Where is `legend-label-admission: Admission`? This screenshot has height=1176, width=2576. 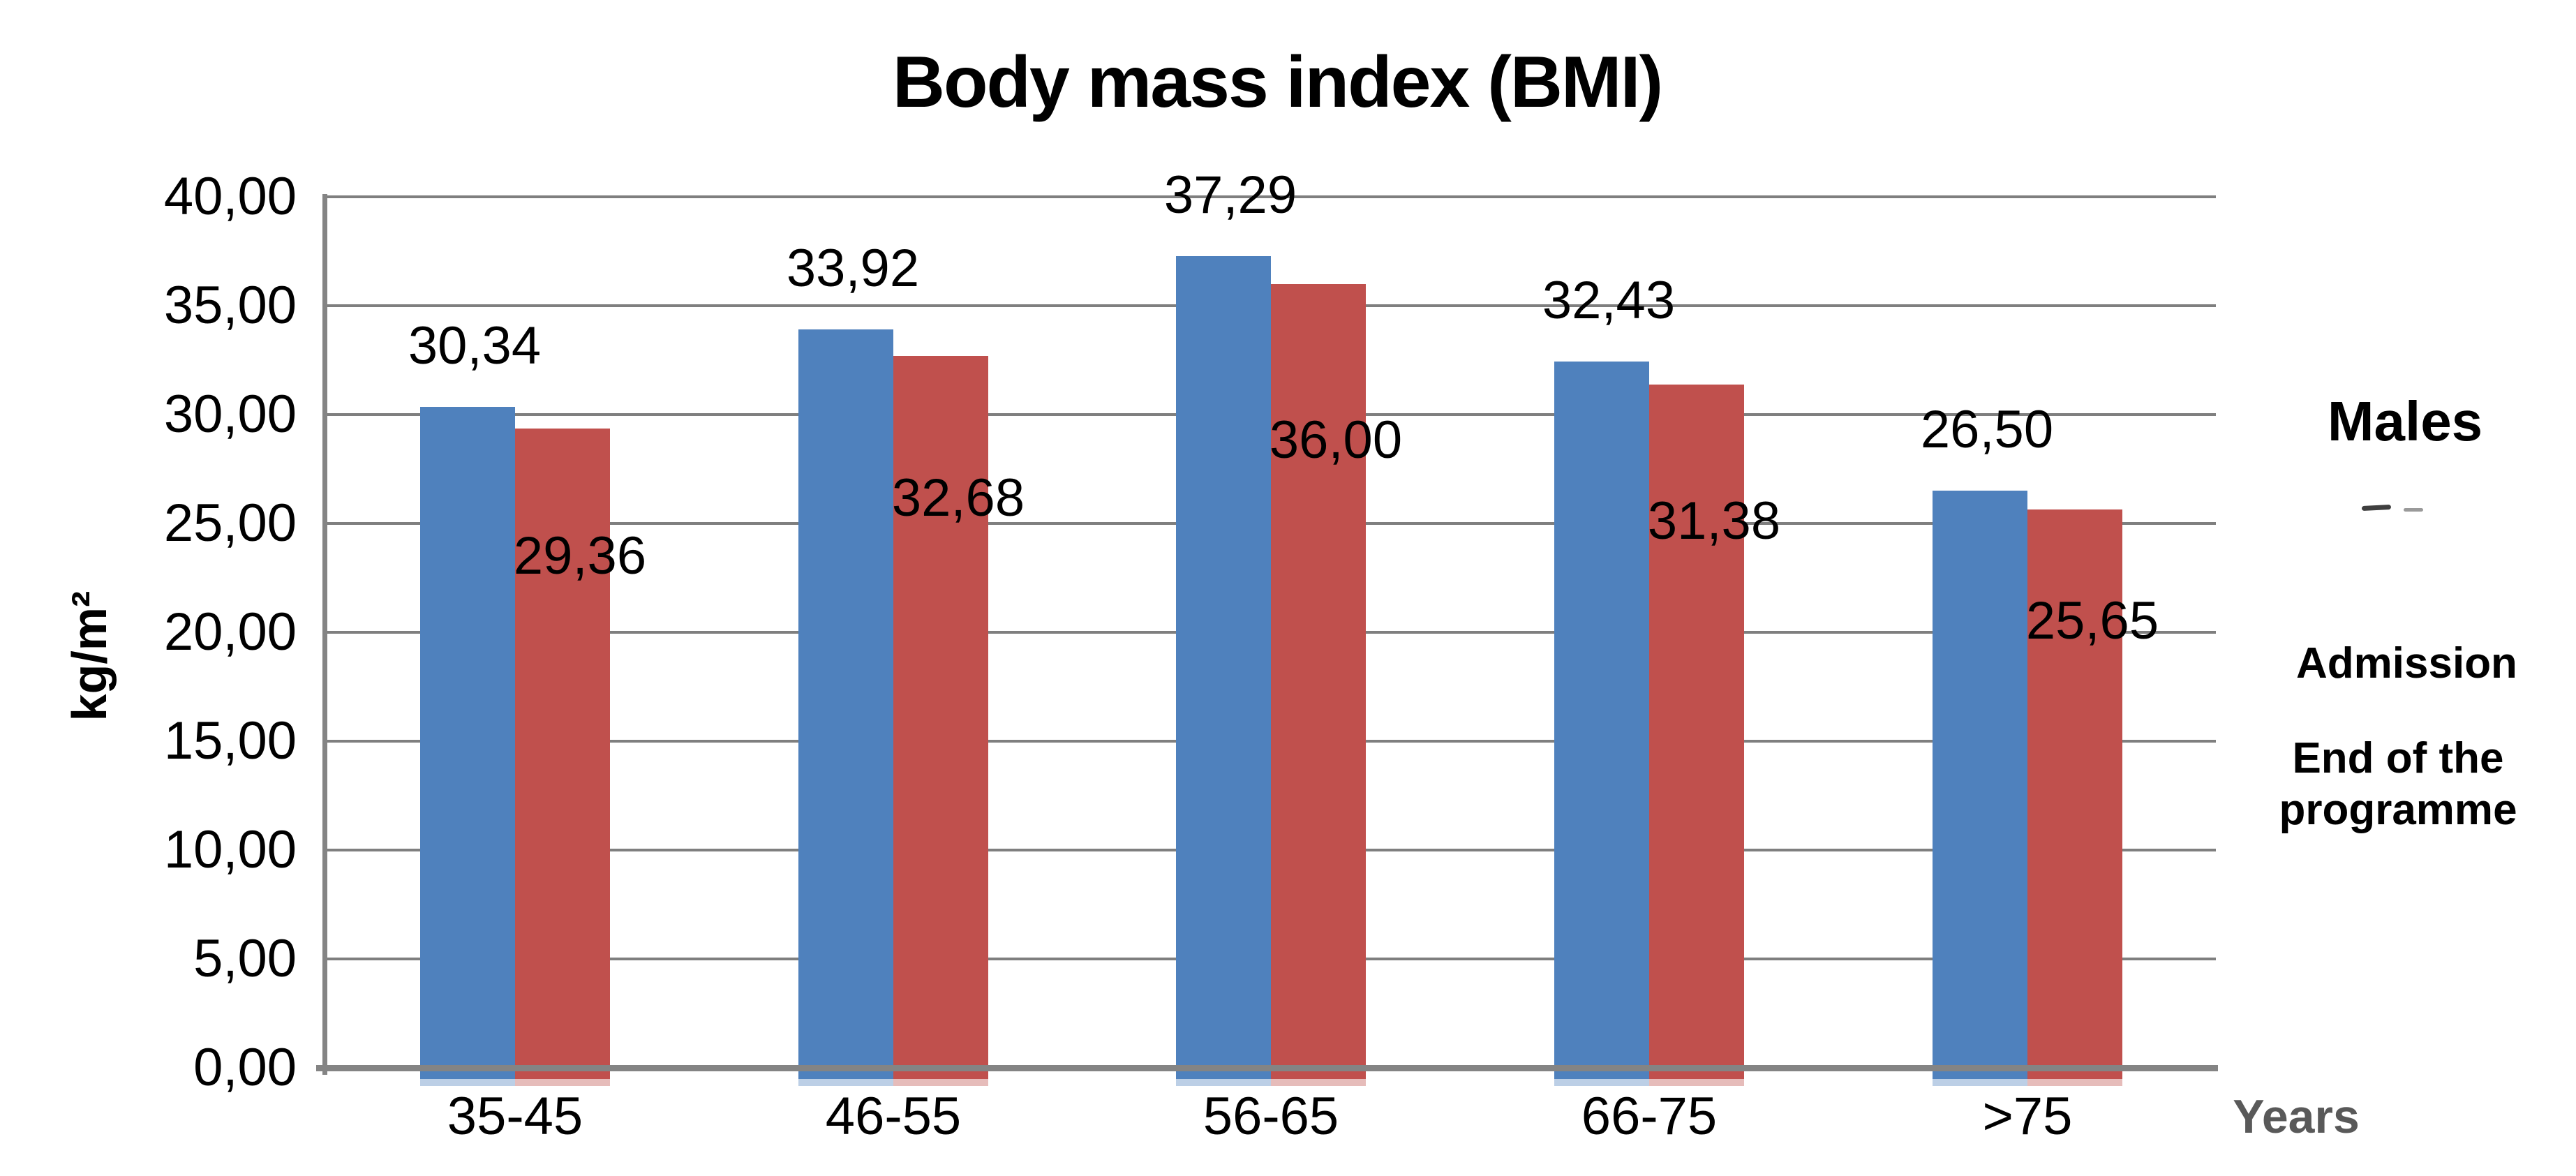 legend-label-admission: Admission is located at coordinates (2407, 663).